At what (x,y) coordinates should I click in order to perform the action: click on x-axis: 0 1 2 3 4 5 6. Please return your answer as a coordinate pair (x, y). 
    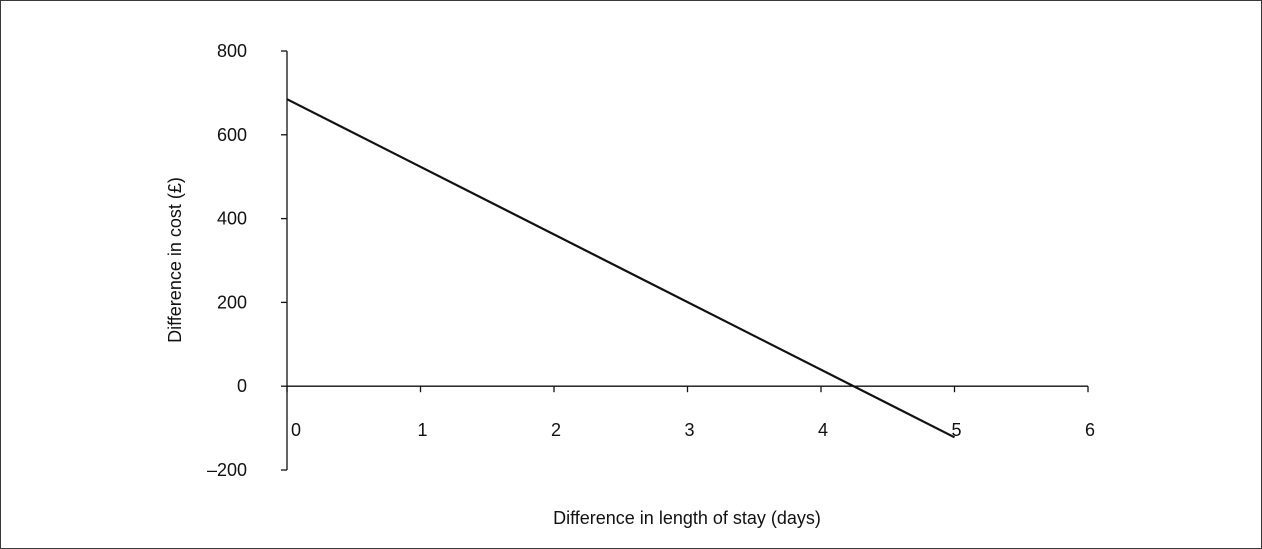
    Looking at the image, I should click on (690, 412).